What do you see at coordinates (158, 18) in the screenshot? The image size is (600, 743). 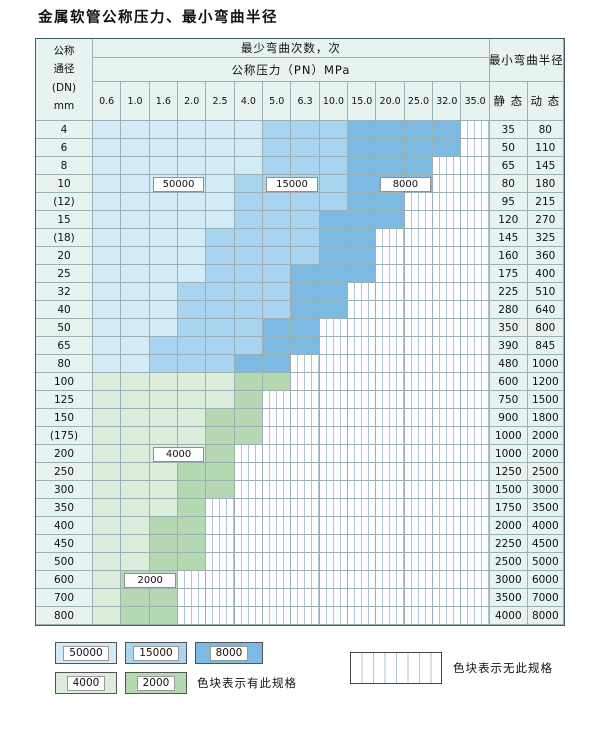 I see `page-title: 金属软管公称压力、最小弯曲半径` at bounding box center [158, 18].